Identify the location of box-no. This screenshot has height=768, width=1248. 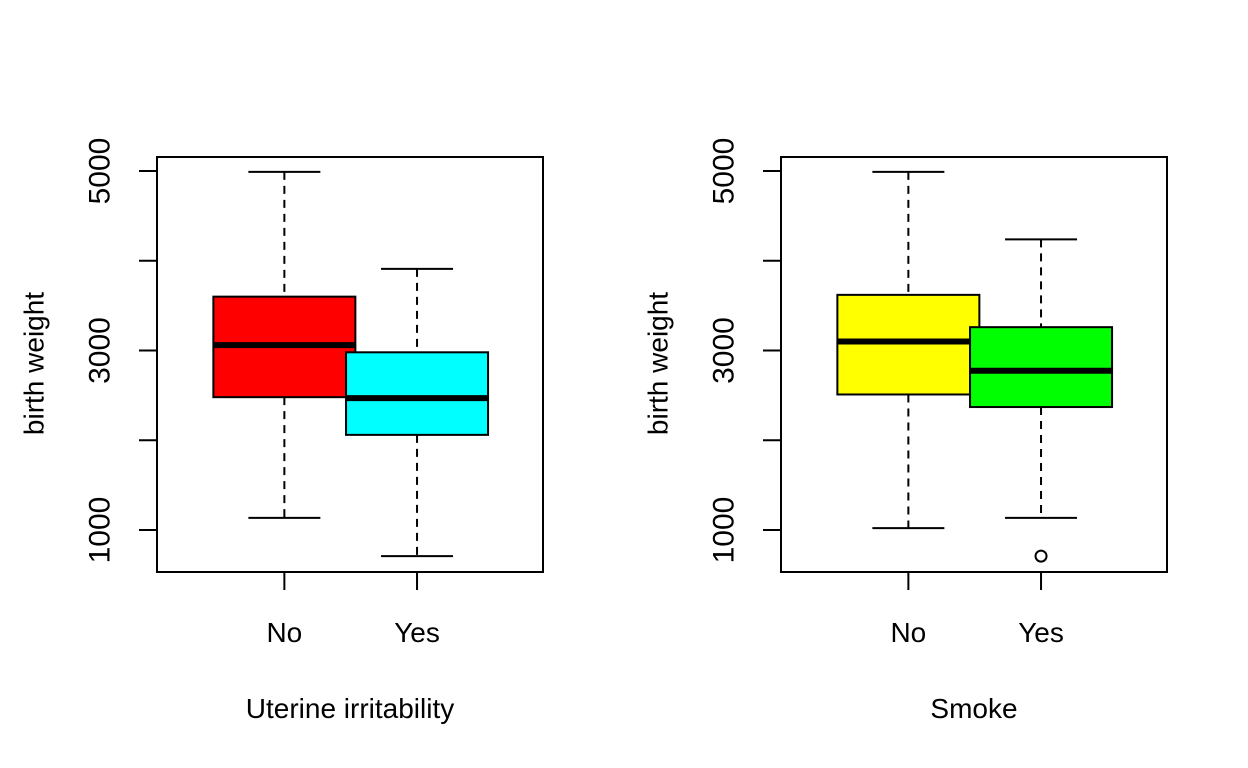
(908, 344).